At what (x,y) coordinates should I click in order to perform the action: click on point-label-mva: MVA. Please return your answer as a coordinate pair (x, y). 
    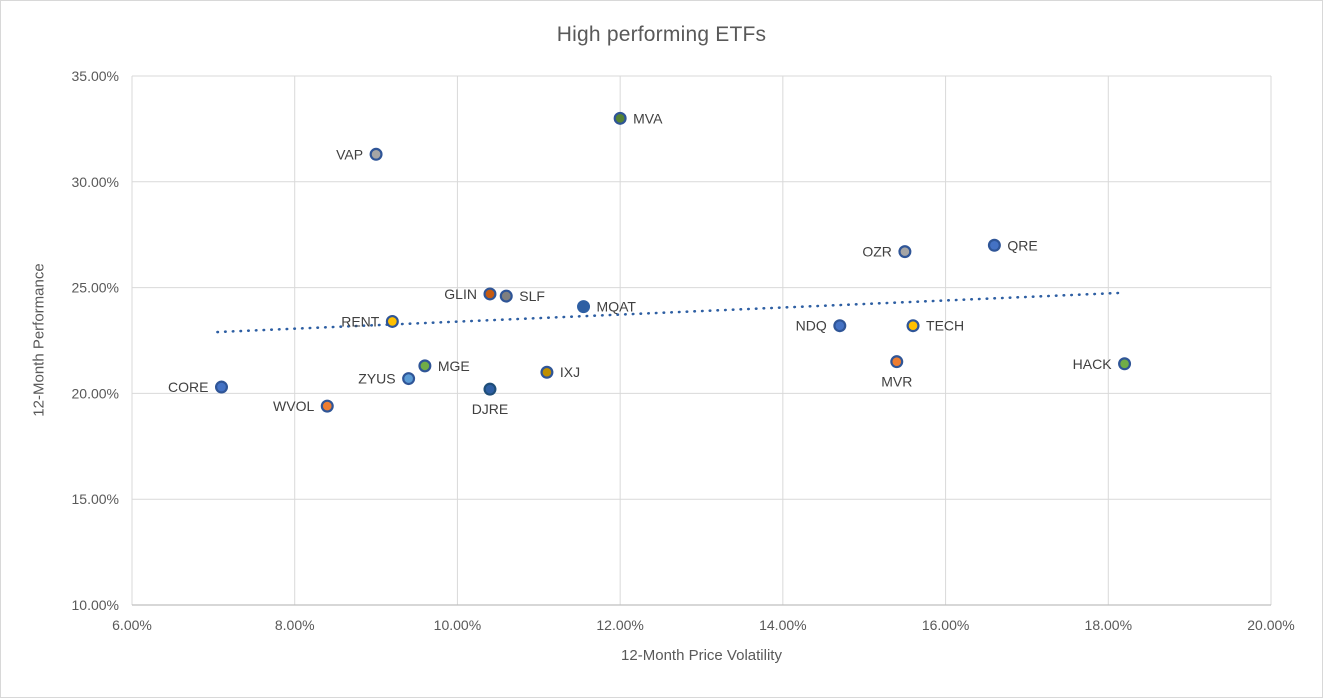
    Looking at the image, I should click on (648, 118).